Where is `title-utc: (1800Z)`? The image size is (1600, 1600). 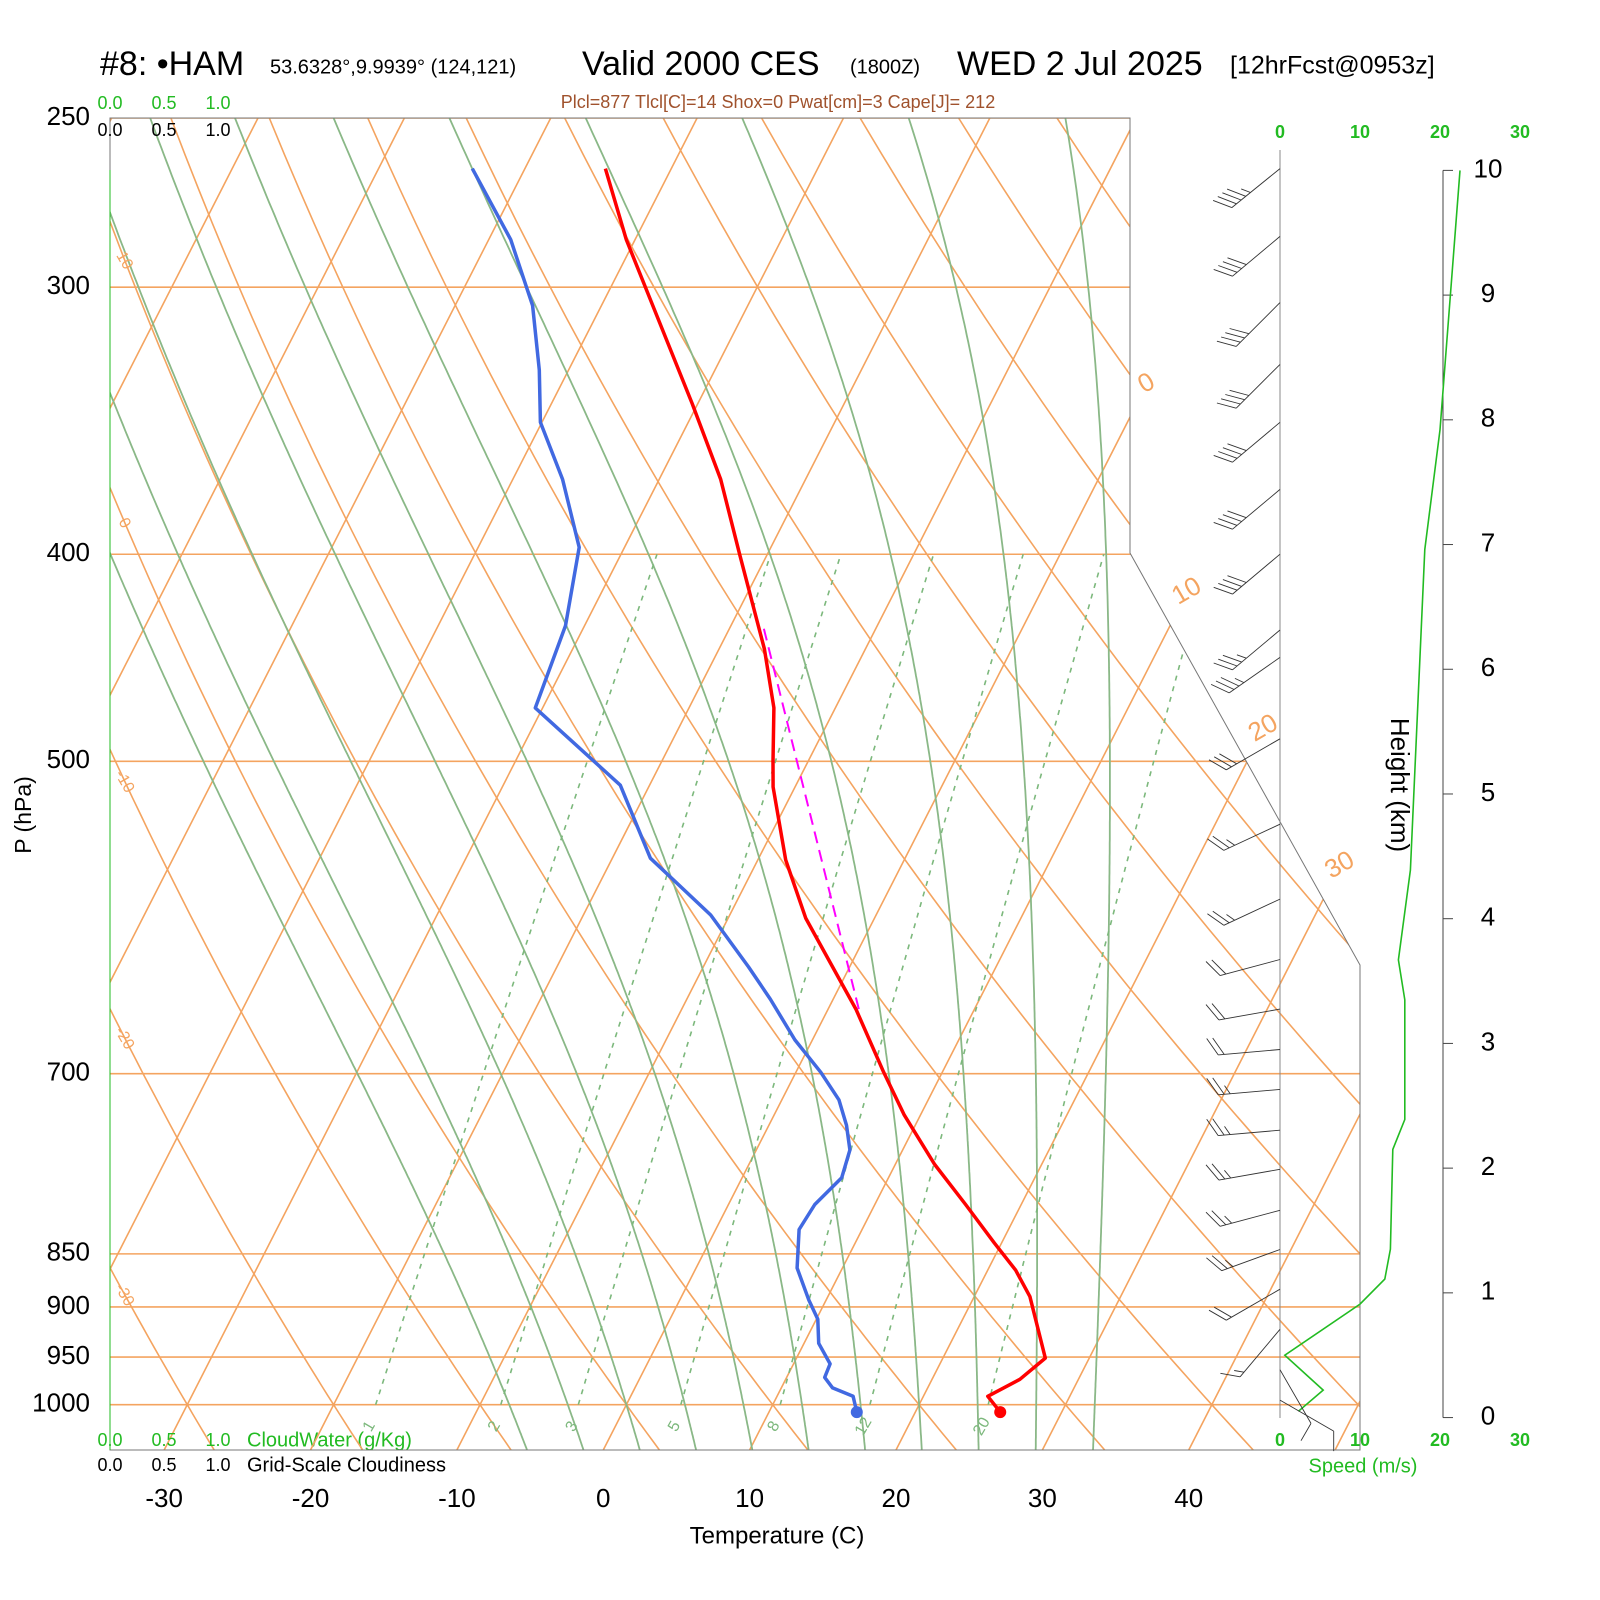
title-utc: (1800Z) is located at coordinates (885, 67).